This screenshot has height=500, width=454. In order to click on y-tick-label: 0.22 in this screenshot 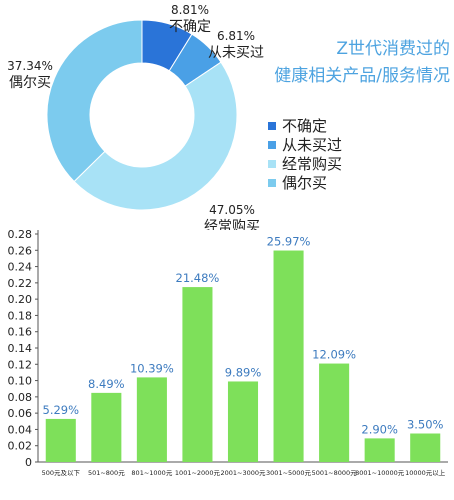, I will do `click(20, 283)`.